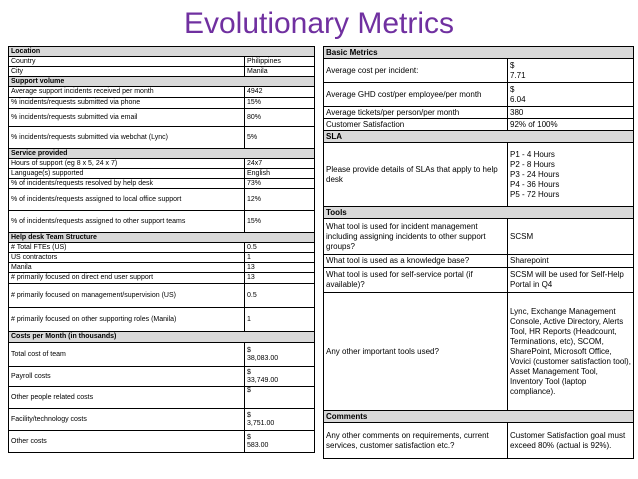 Image resolution: width=638 pixels, height=479 pixels. I want to click on row-label: Average cost per incident:, so click(415, 70).